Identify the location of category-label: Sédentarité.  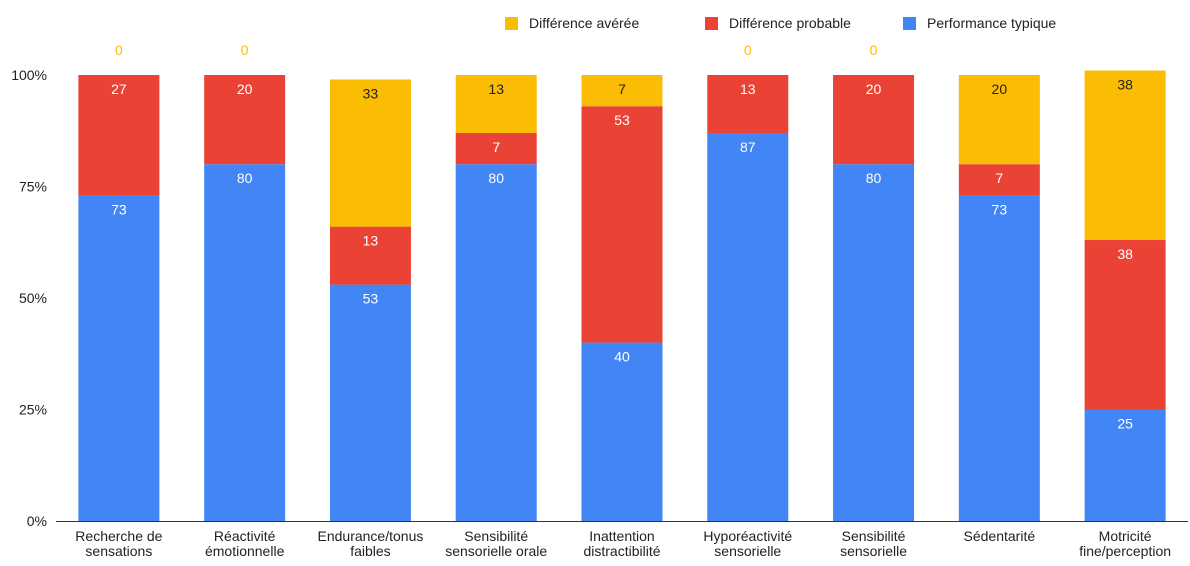
(1000, 536).